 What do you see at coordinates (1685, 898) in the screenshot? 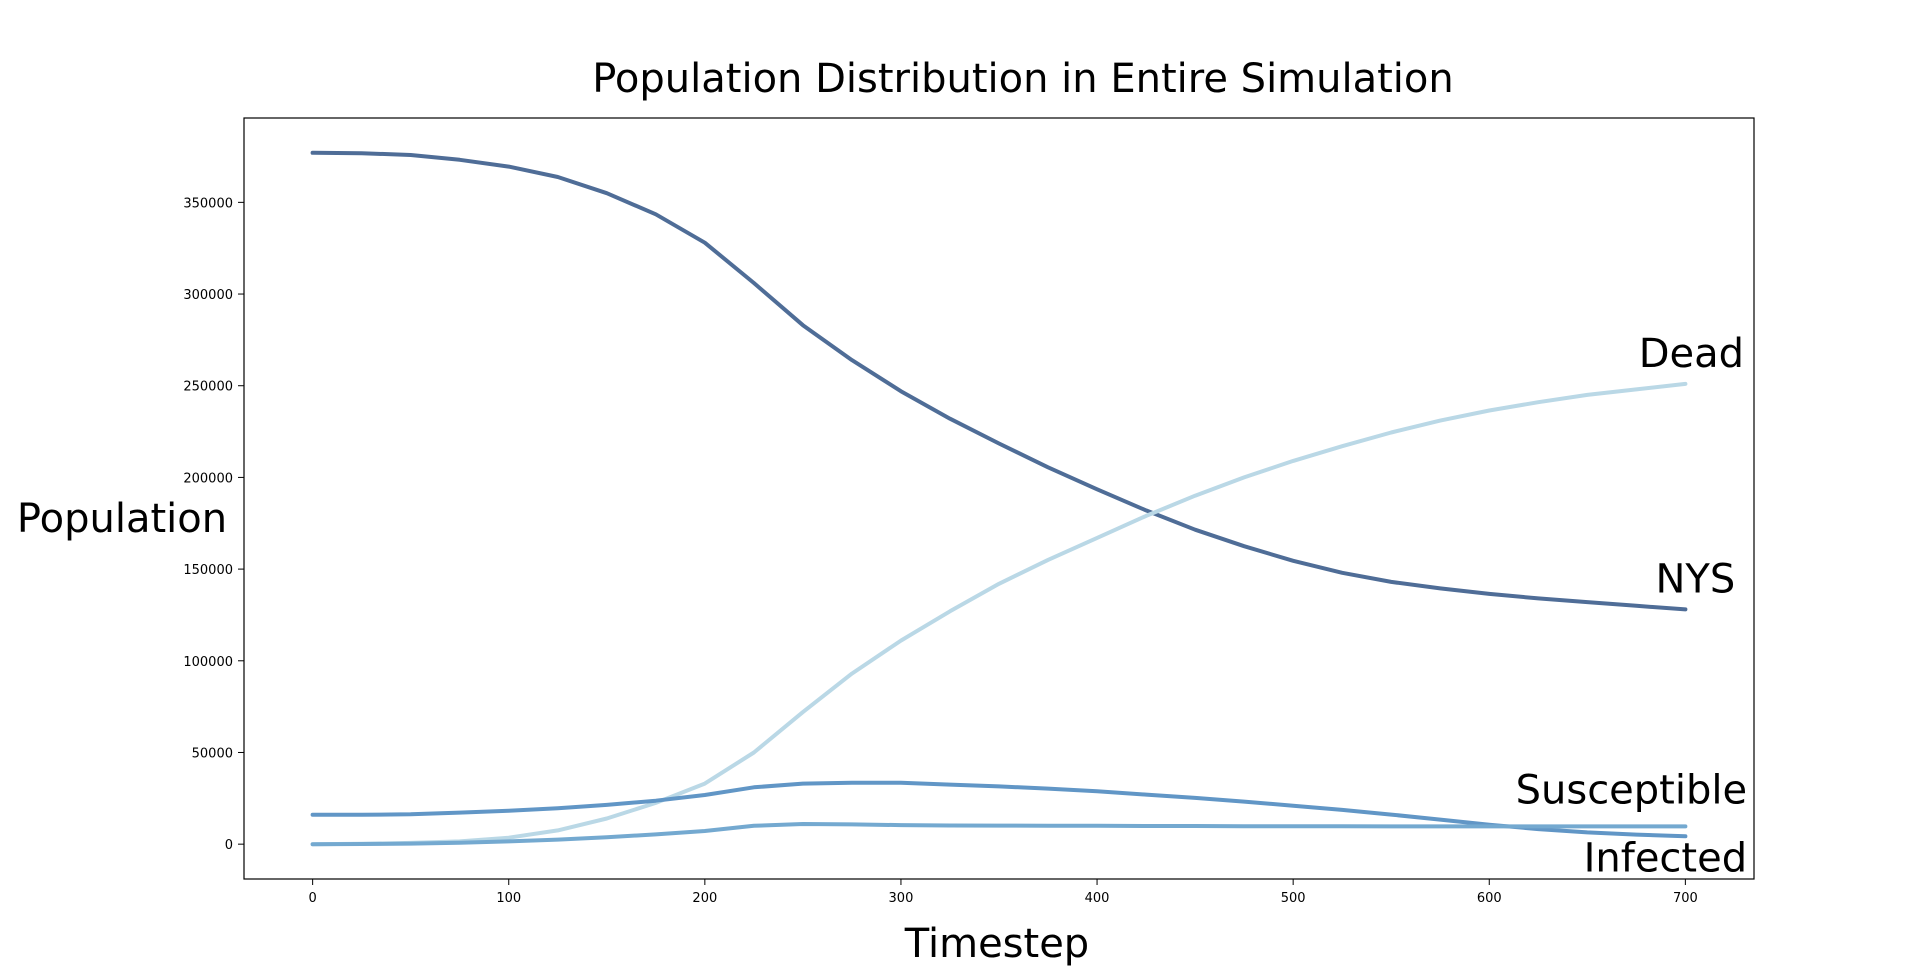
I see `x-tick-label: 700` at bounding box center [1685, 898].